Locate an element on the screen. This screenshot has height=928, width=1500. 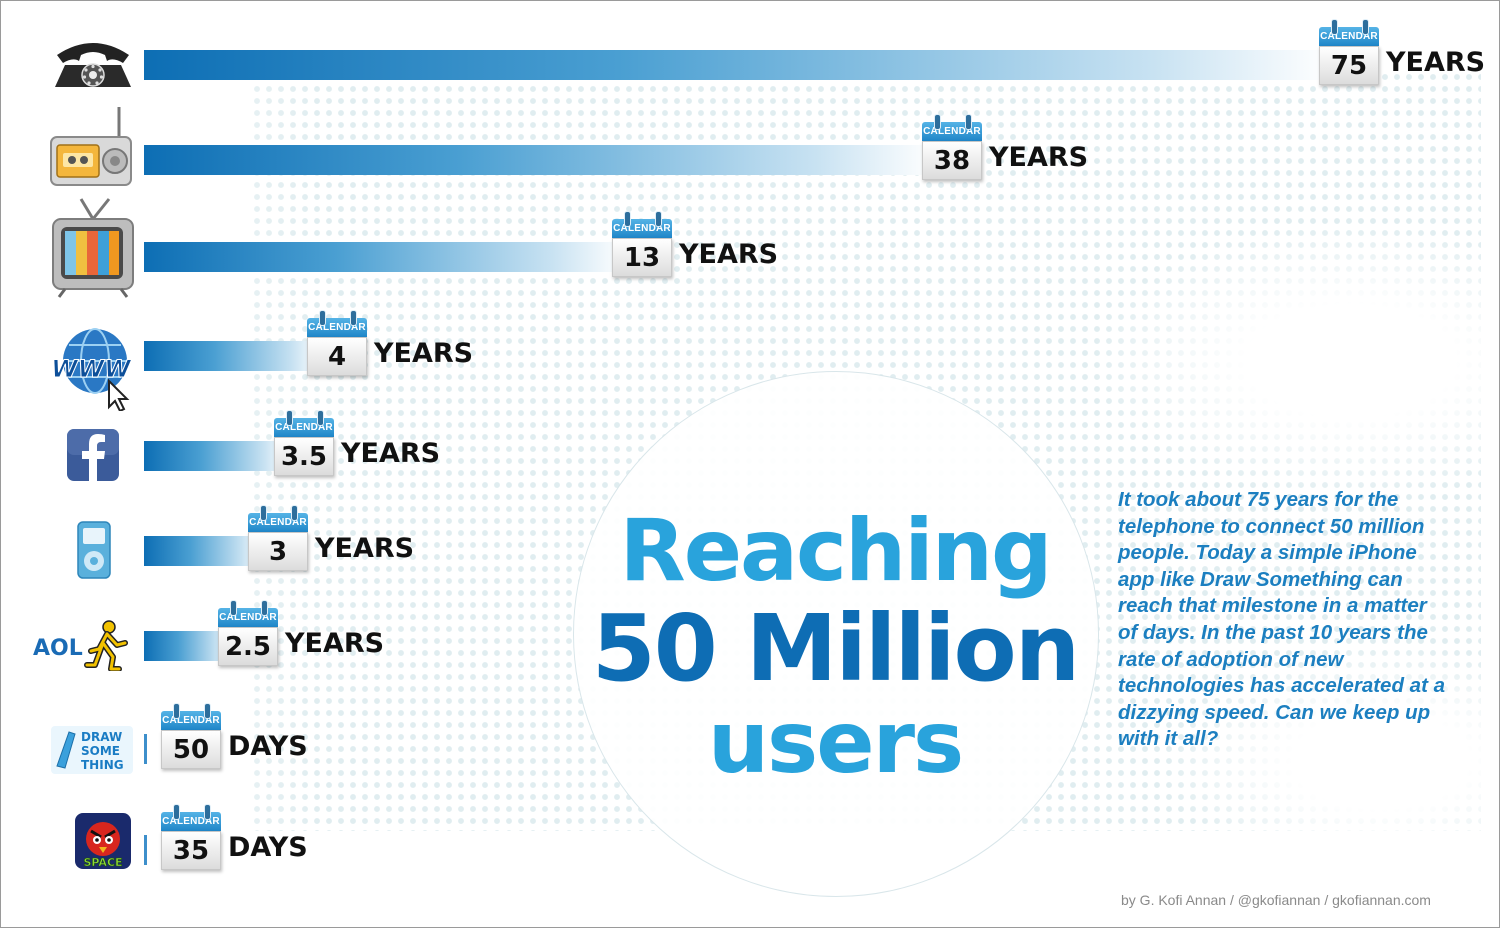
svg-text: SPACE is located at coordinates (102, 862).